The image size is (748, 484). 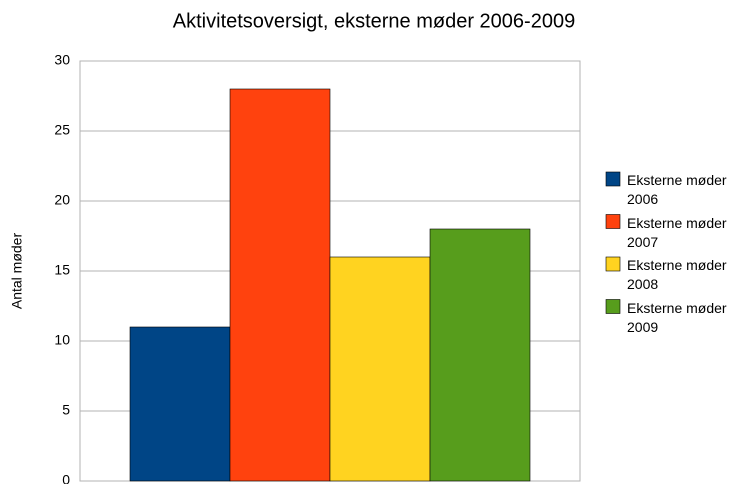 What do you see at coordinates (66, 410) in the screenshot?
I see `y-tick-label: 5` at bounding box center [66, 410].